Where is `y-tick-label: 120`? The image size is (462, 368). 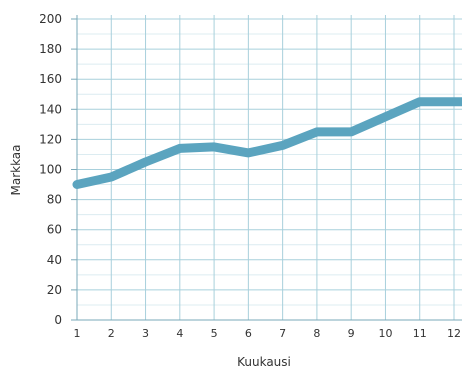 y-tick-label: 120 is located at coordinates (50, 139).